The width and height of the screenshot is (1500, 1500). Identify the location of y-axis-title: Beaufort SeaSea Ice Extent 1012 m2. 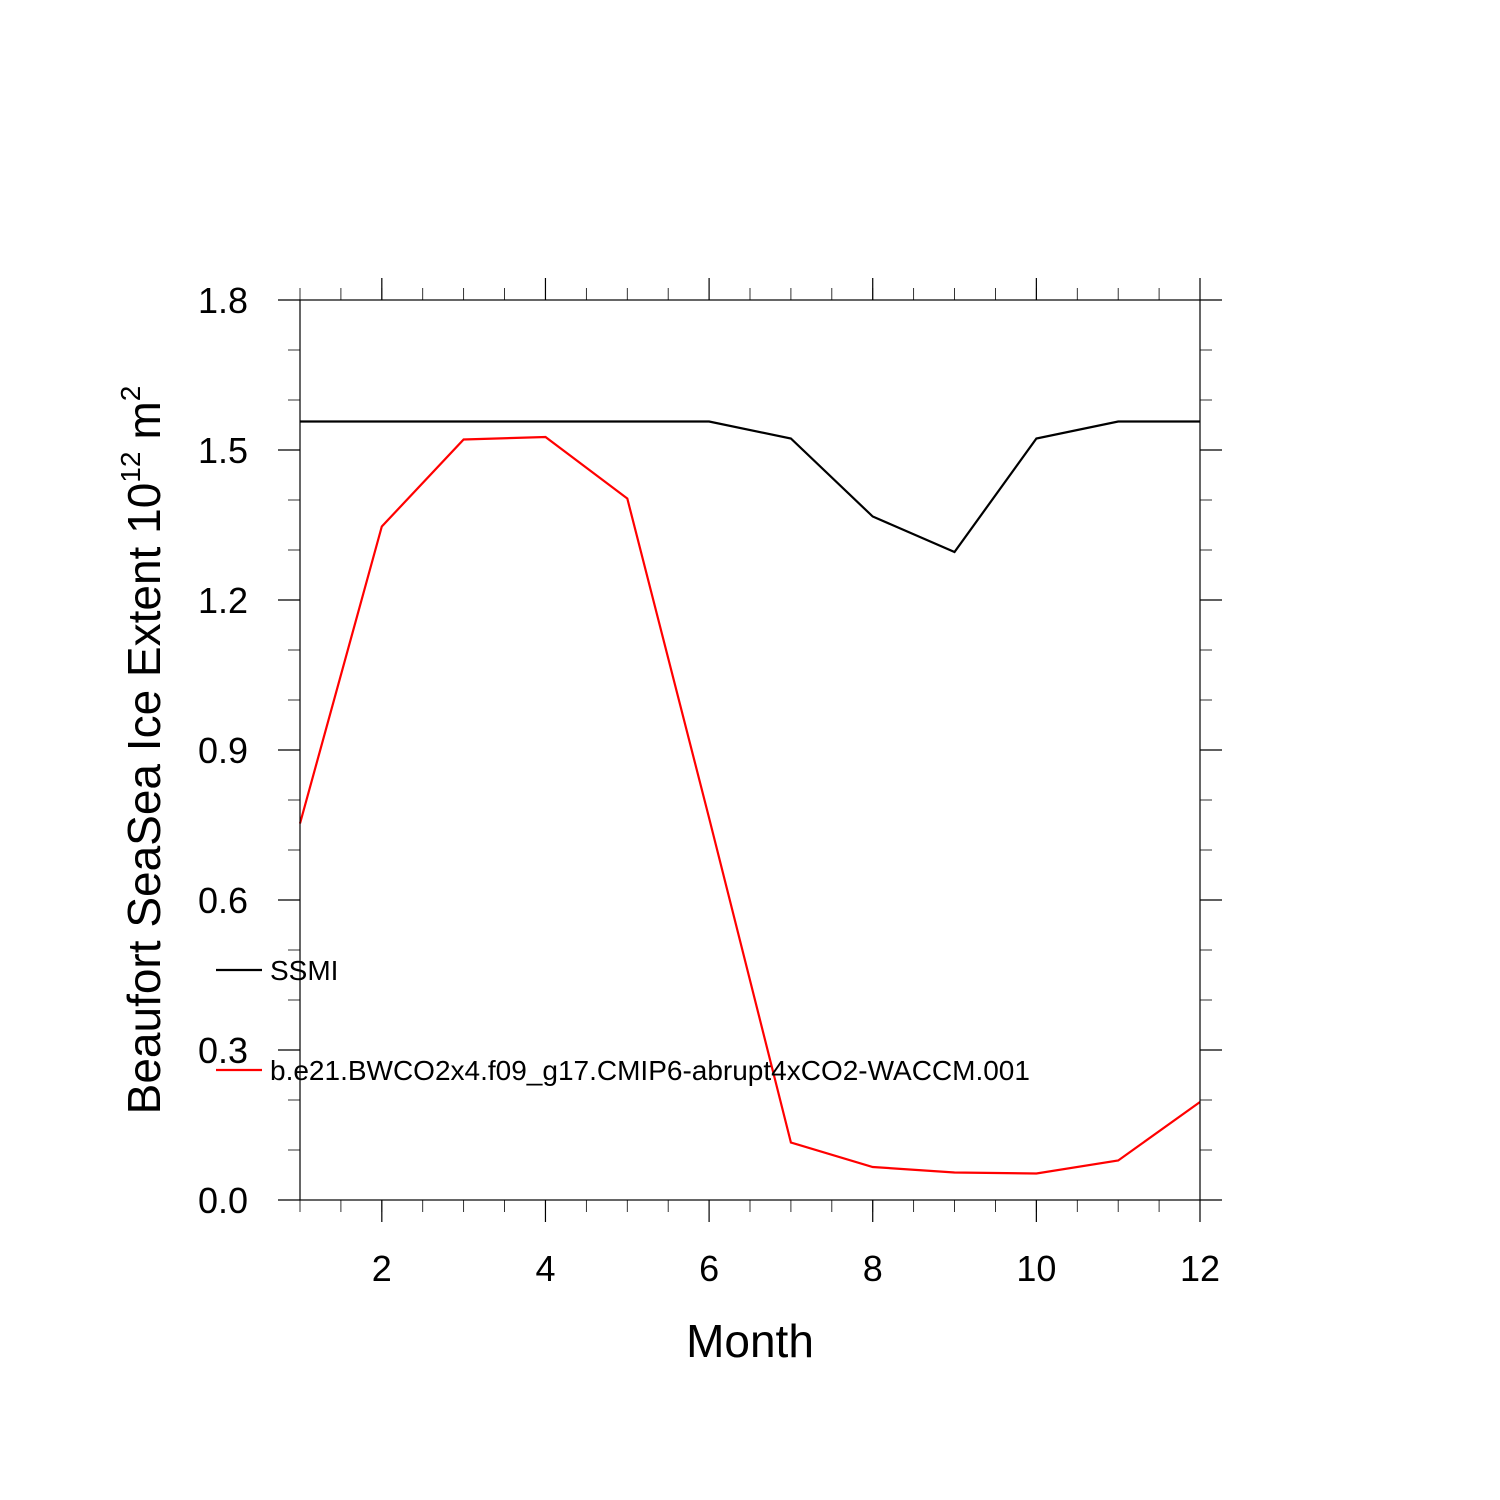
(142, 750).